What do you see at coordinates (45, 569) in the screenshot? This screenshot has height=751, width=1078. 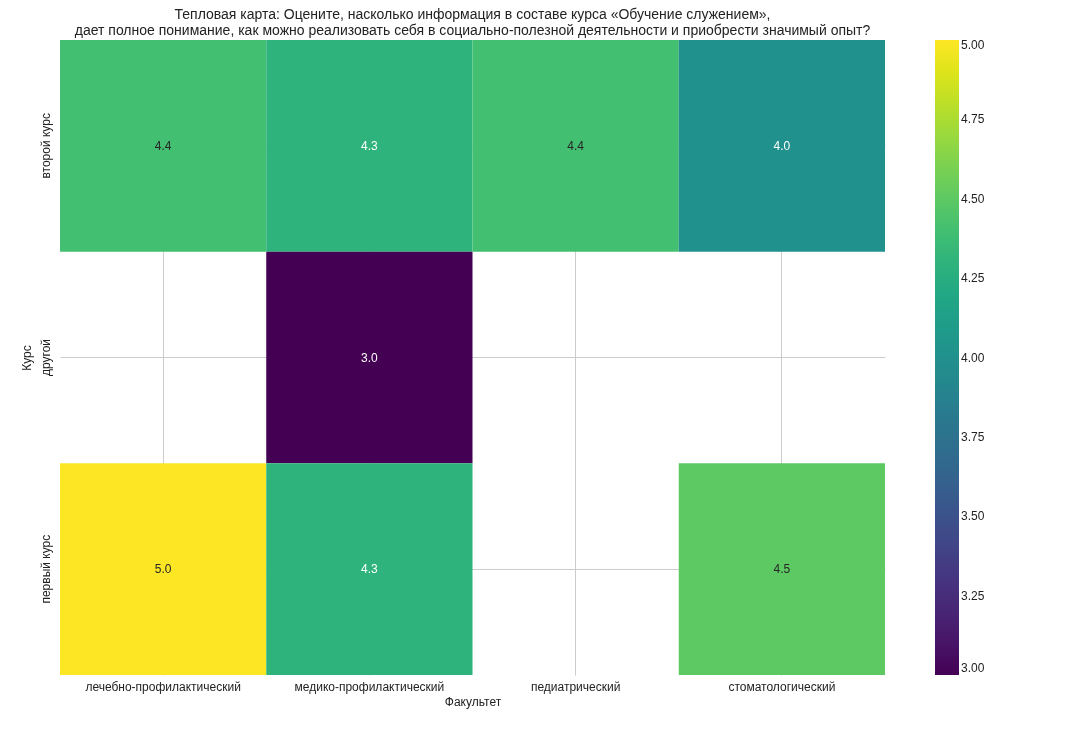 I see `y-tick-label: первый курс` at bounding box center [45, 569].